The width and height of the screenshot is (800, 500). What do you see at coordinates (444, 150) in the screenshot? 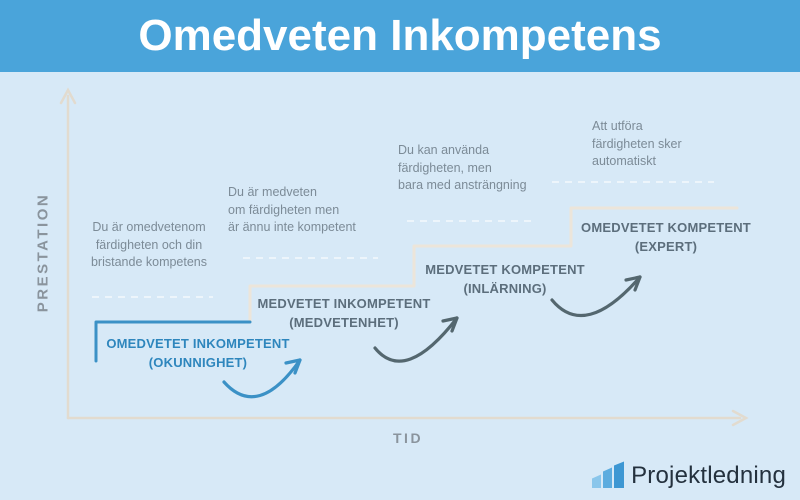
I see `step3-description-line: Du kan använda` at bounding box center [444, 150].